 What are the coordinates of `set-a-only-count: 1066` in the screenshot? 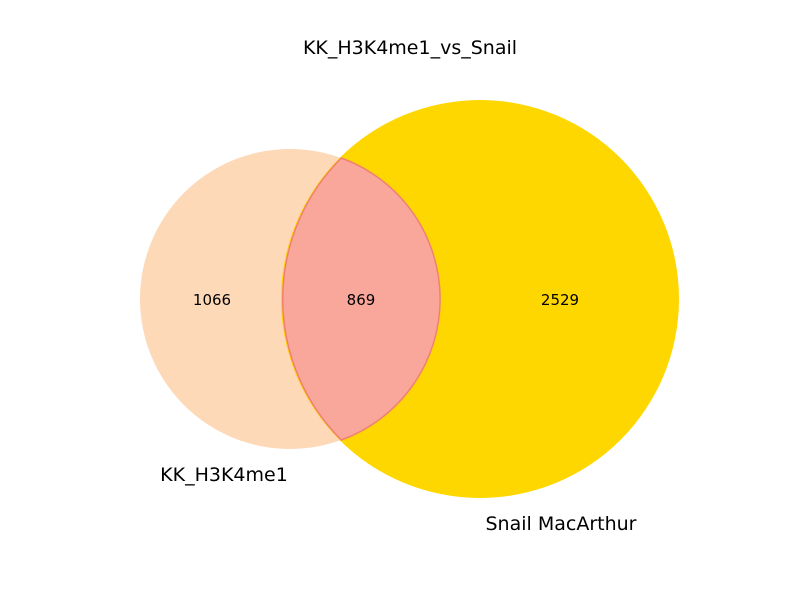 It's located at (212, 300).